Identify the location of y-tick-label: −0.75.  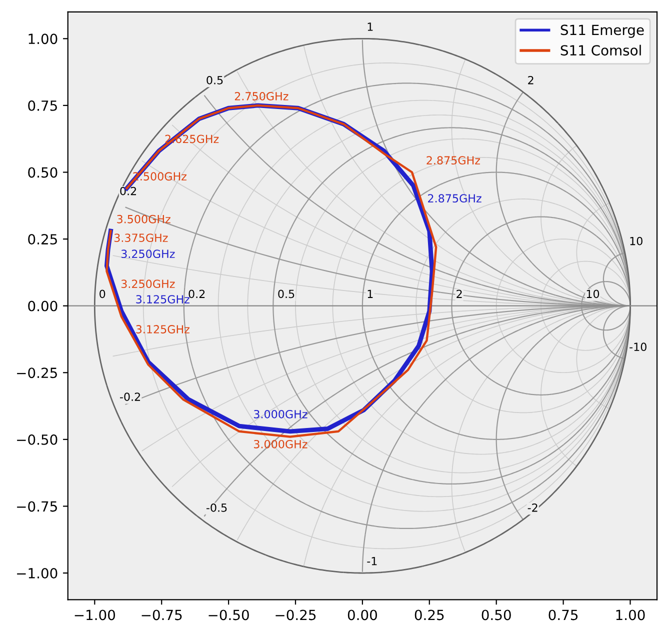
(37, 506).